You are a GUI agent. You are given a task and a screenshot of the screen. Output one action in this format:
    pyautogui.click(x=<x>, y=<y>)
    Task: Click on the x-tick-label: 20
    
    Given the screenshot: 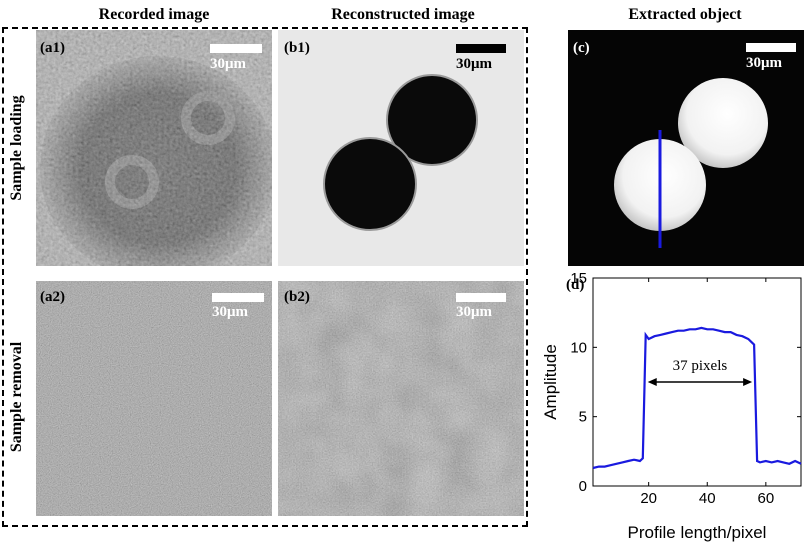 What is the action you would take?
    pyautogui.click(x=648, y=498)
    